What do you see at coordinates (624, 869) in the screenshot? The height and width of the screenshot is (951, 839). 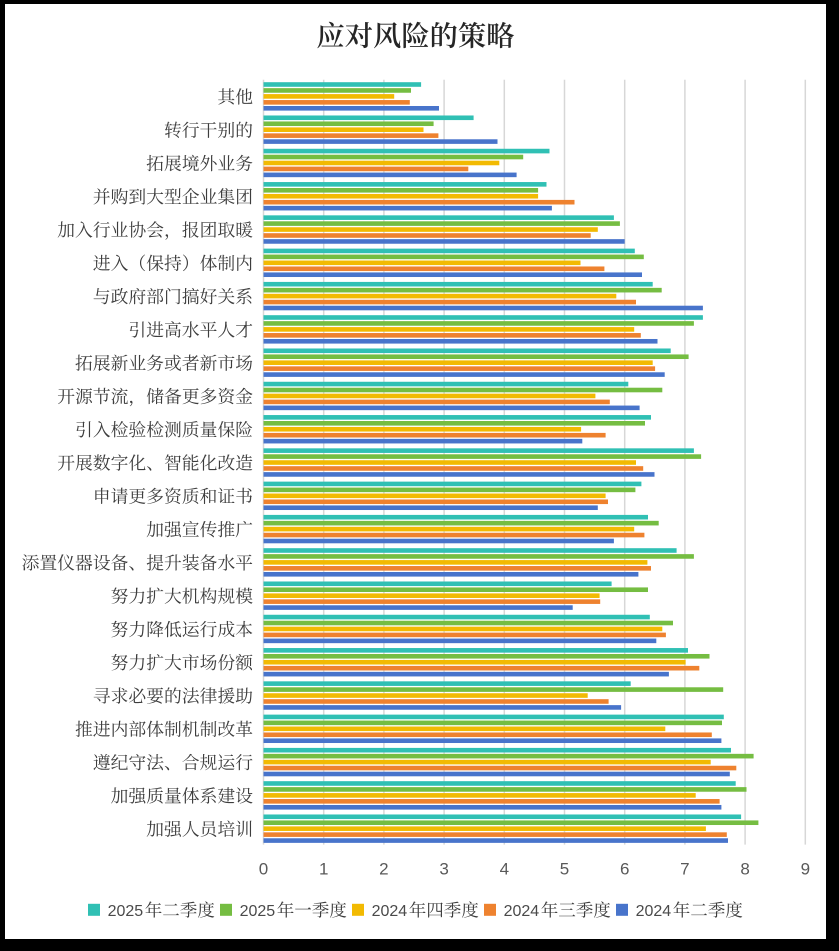 I see `svg-text: 6` at bounding box center [624, 869].